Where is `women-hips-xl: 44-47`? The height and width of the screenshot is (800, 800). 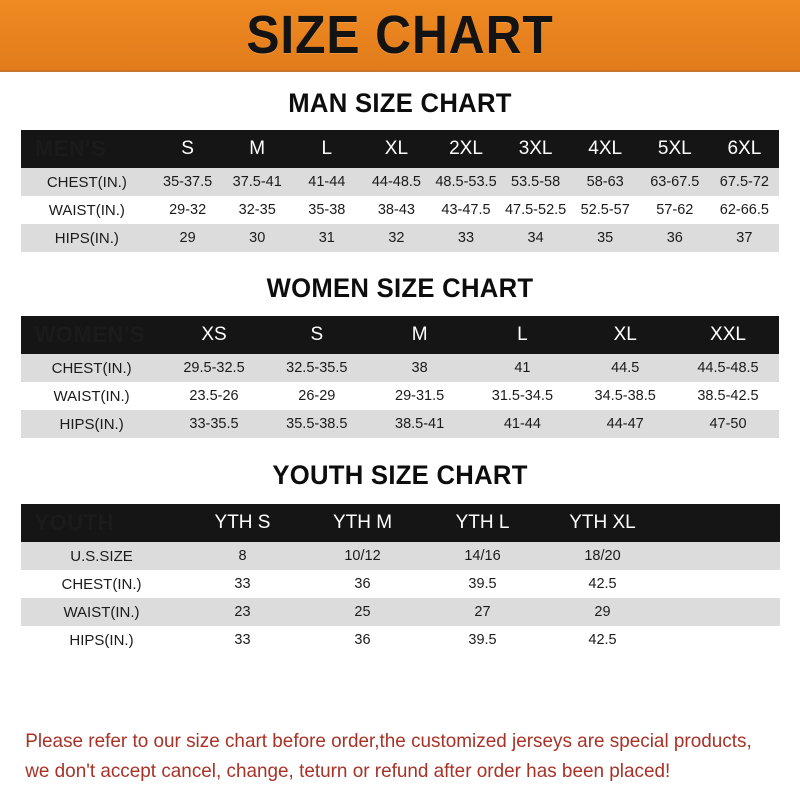 women-hips-xl: 44-47 is located at coordinates (625, 424).